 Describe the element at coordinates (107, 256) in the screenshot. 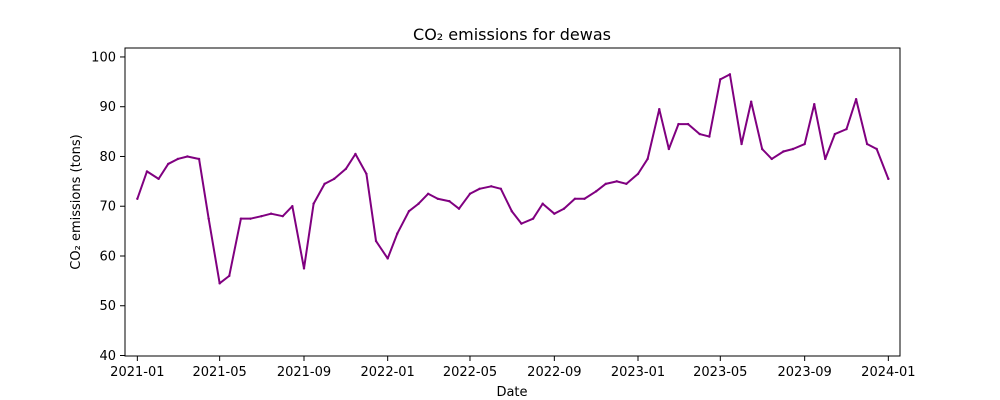

I see `y-tick-label: 60` at that location.